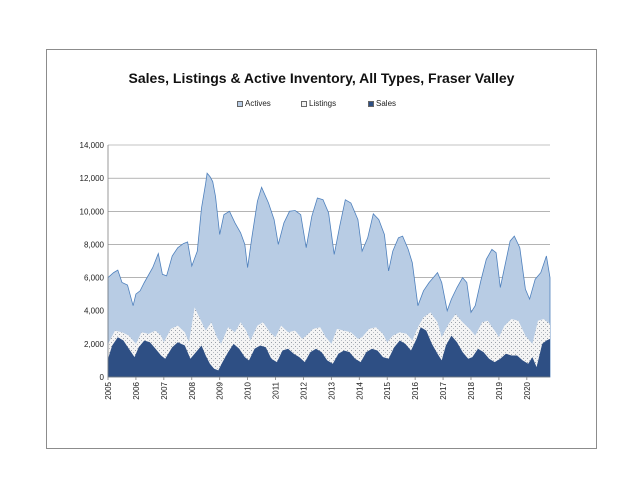 This screenshot has width=639, height=492. What do you see at coordinates (387, 390) in the screenshot?
I see `x-tick-label: 2015` at bounding box center [387, 390].